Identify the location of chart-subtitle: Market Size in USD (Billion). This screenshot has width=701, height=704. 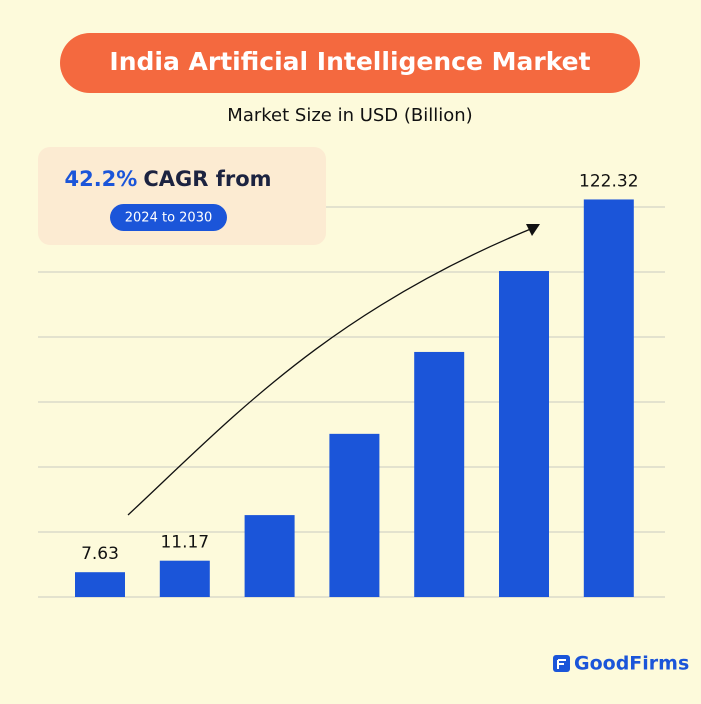
(349, 115).